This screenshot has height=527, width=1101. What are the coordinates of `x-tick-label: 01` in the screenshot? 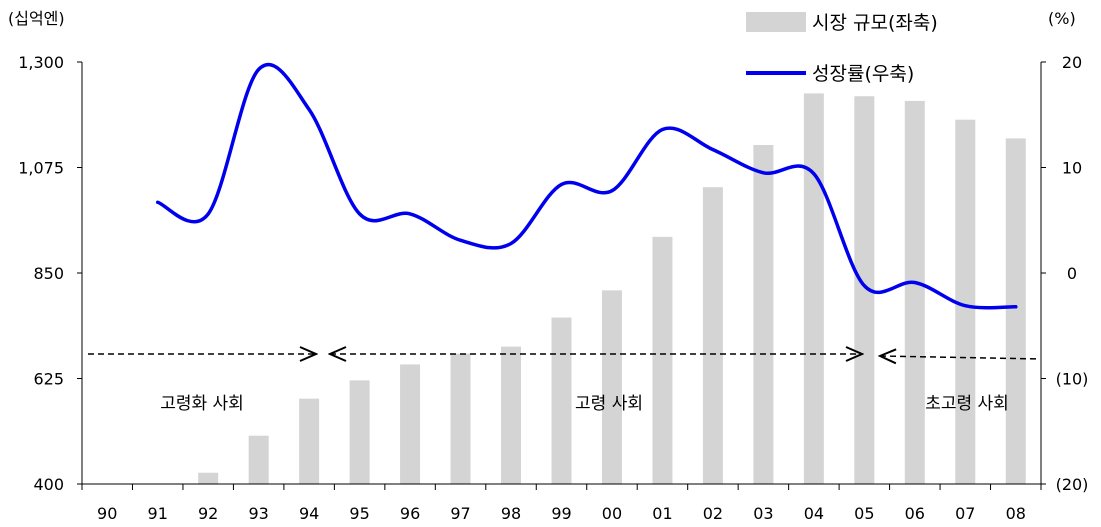 It's located at (662, 513).